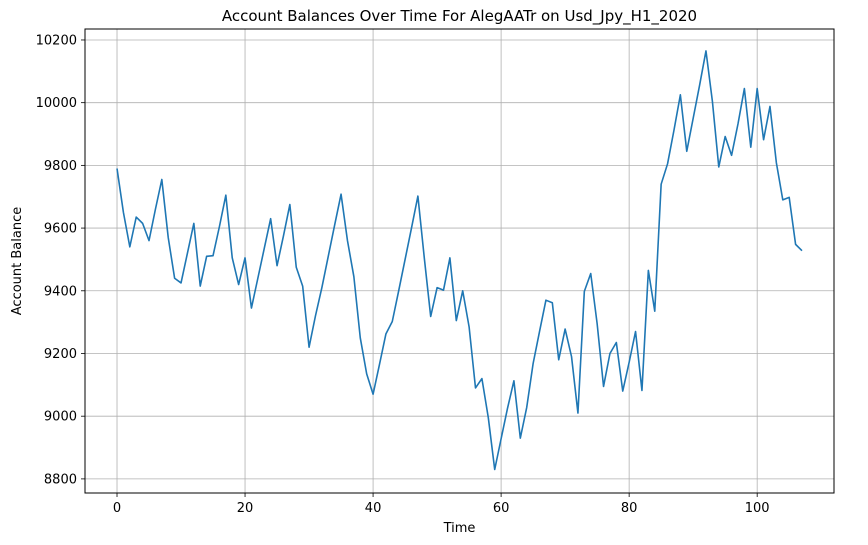 This screenshot has width=868, height=545. What do you see at coordinates (441, 504) in the screenshot?
I see `x-axis-ticks: 0 20 40 60 80 100` at bounding box center [441, 504].